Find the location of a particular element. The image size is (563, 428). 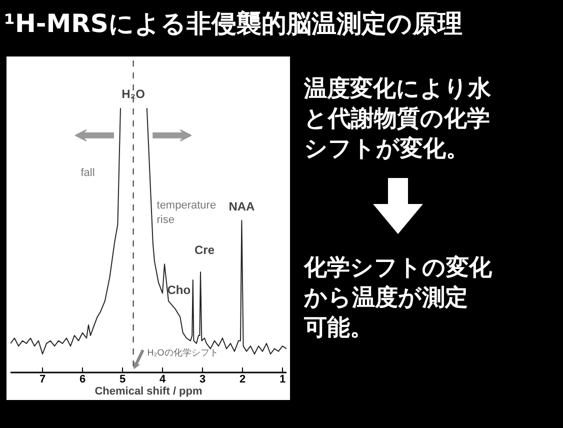

annotation: Cho is located at coordinates (179, 289).